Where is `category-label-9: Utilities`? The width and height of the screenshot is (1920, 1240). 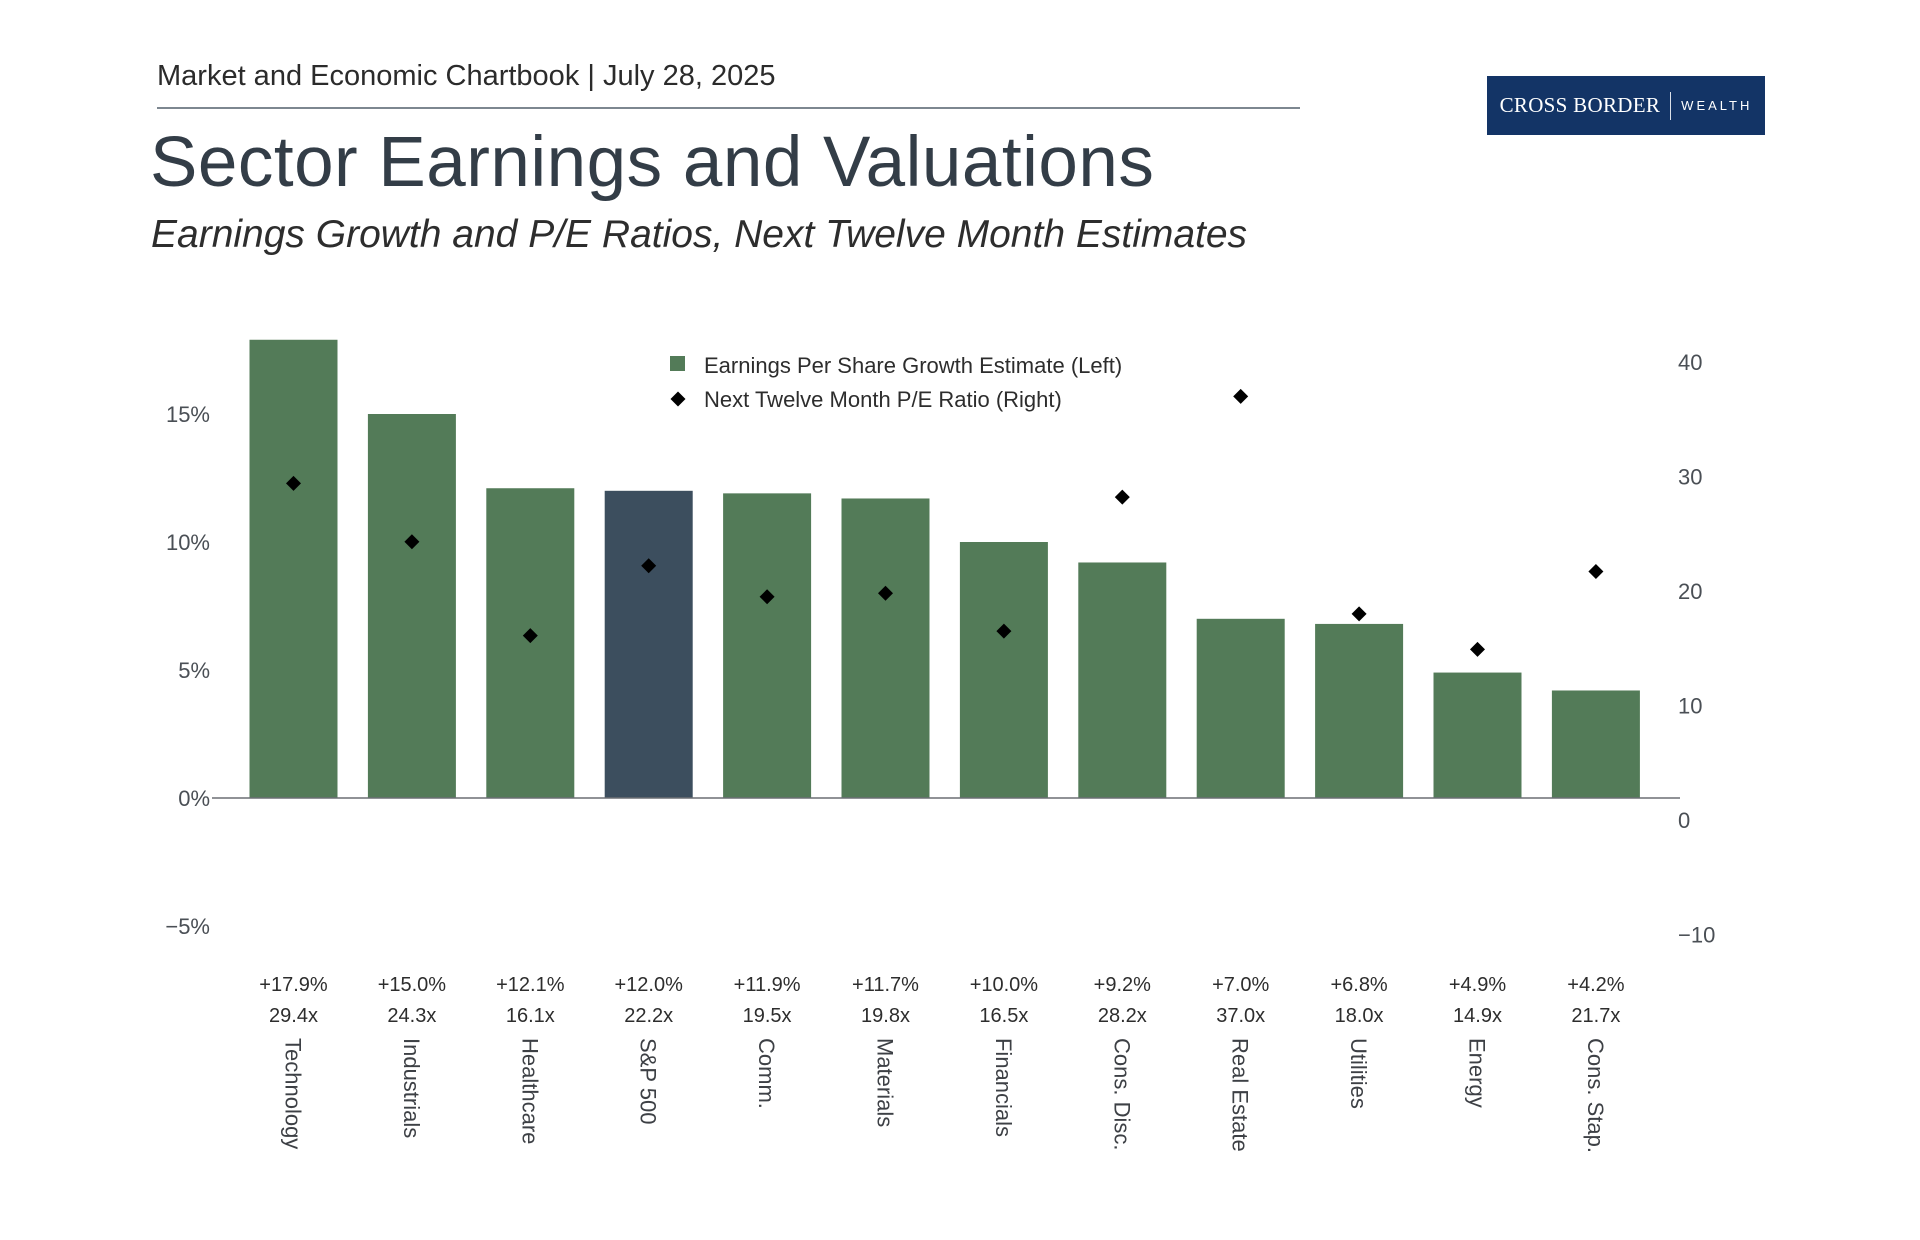 category-label-9: Utilities is located at coordinates (1358, 1073).